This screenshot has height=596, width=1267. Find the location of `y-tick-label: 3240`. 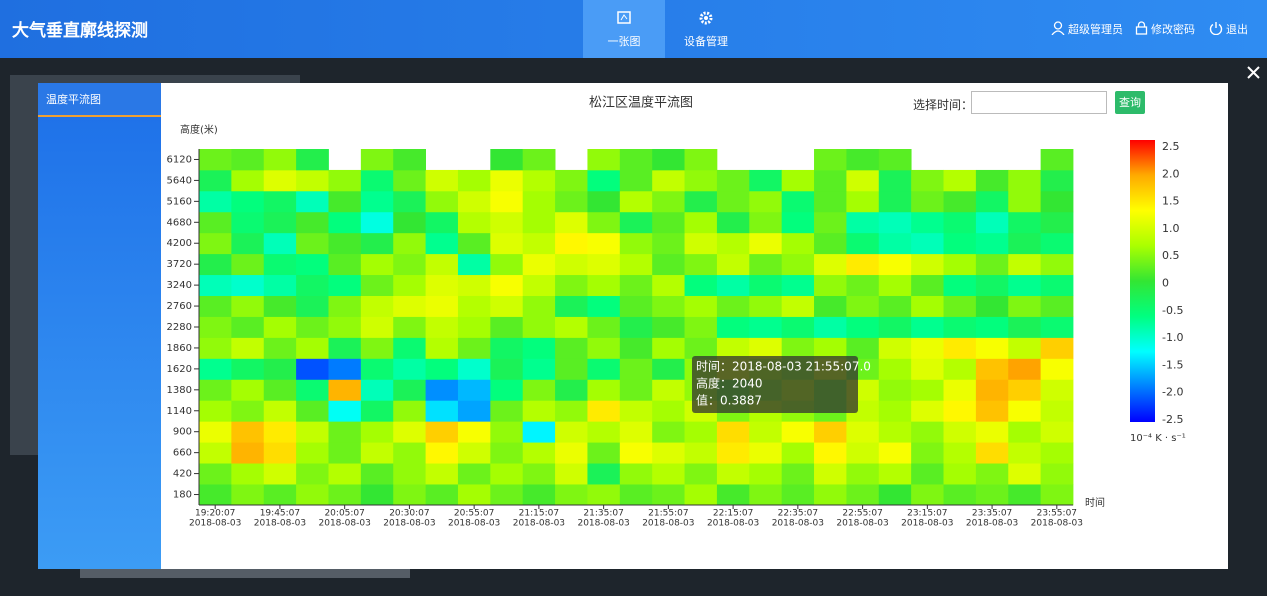

y-tick-label: 3240 is located at coordinates (179, 285).